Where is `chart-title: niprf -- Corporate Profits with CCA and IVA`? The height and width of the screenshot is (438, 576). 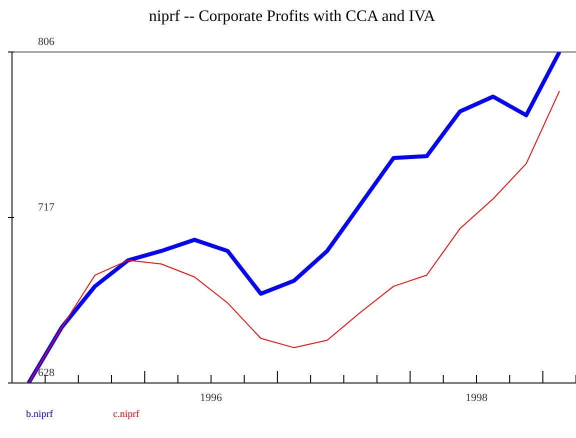
chart-title: niprf -- Corporate Profits with CCA and IVA is located at coordinates (292, 17).